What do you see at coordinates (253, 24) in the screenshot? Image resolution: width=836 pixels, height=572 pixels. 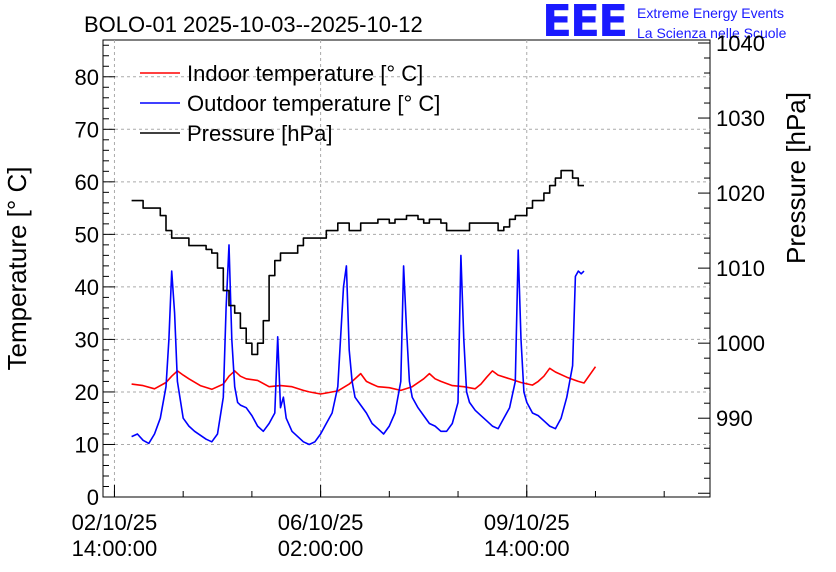 I see `chart-title: BOLO-01 2025-10-03--2025-10-12` at bounding box center [253, 24].